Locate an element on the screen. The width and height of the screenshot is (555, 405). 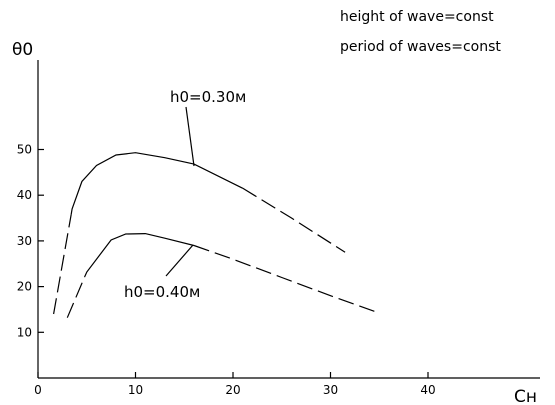
x-tick-label: 10 is located at coordinates (135, 390).